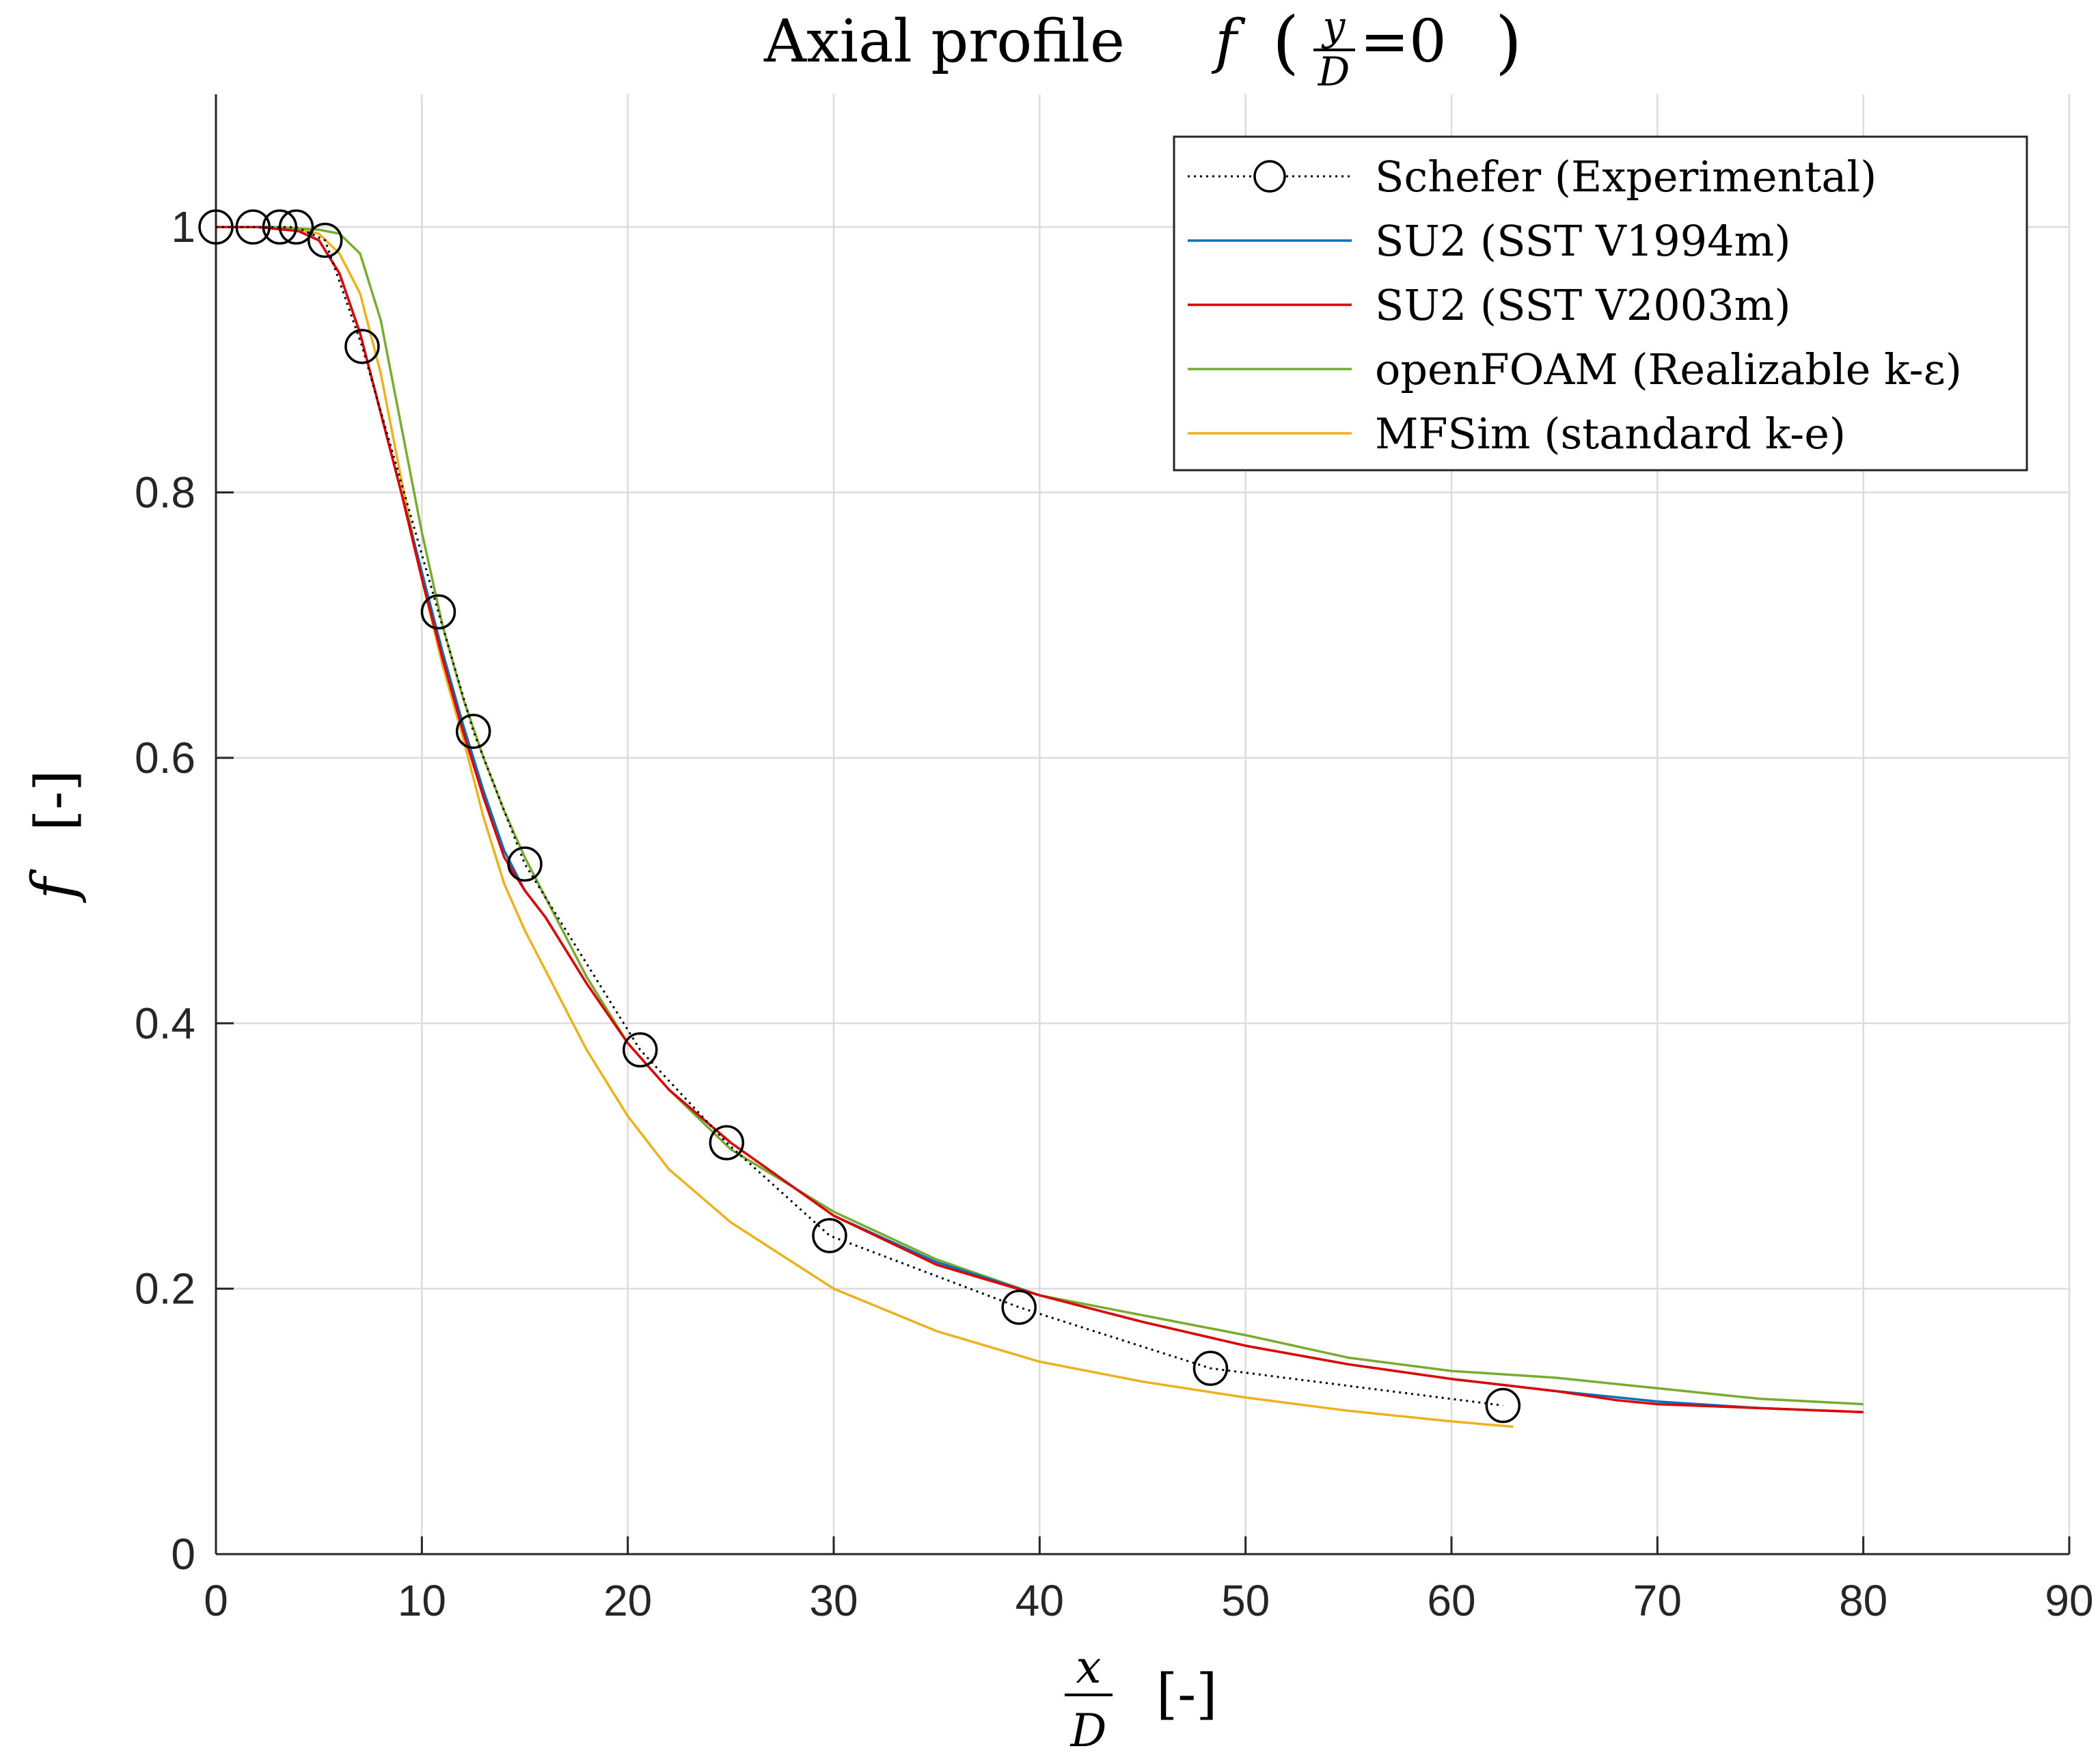  What do you see at coordinates (165, 1023) in the screenshot?
I see `y-tick-label: 0.4` at bounding box center [165, 1023].